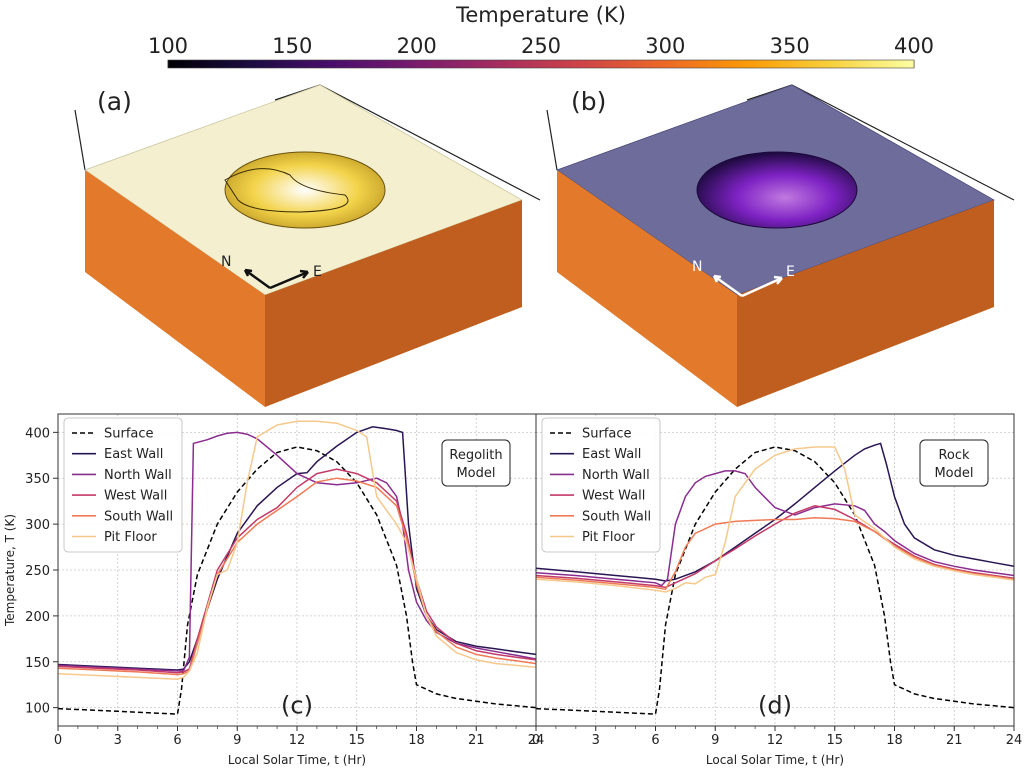 The image size is (1024, 768). Describe the element at coordinates (540, 15) in the screenshot. I see `colorbar-title: Temperature (K)` at that location.